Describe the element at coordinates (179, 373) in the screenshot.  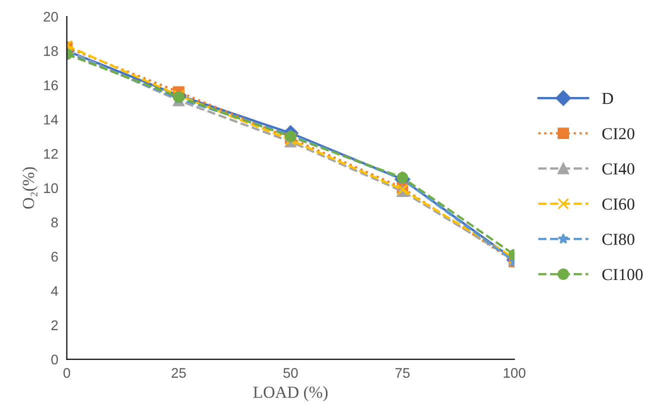
I see `x-tick-label: 25` at that location.